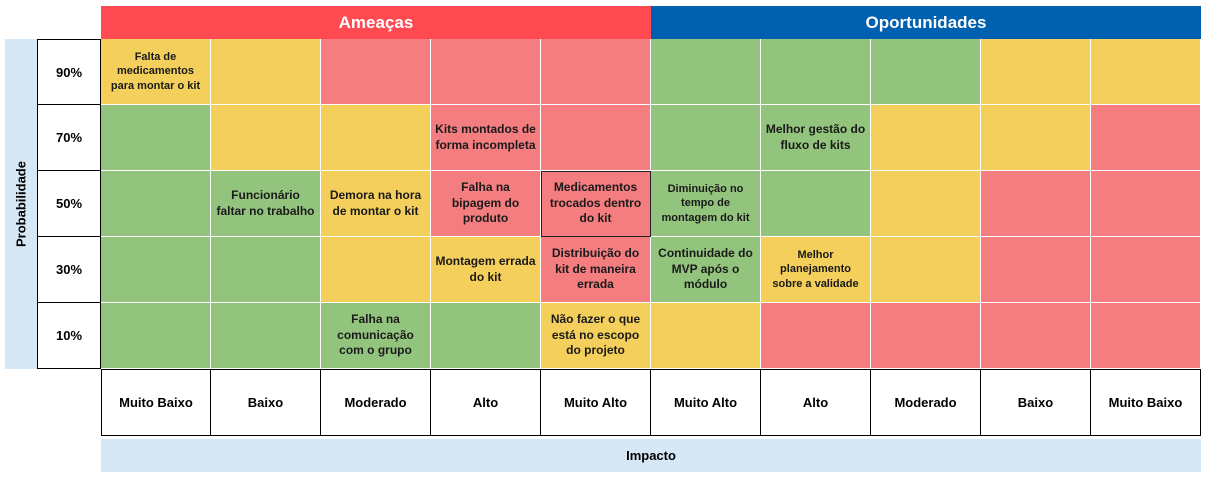 Image resolution: width=1205 pixels, height=478 pixels. What do you see at coordinates (266, 204) in the screenshot?
I see `risk-cell-item: Funcionário faltar no trabalho` at bounding box center [266, 204].